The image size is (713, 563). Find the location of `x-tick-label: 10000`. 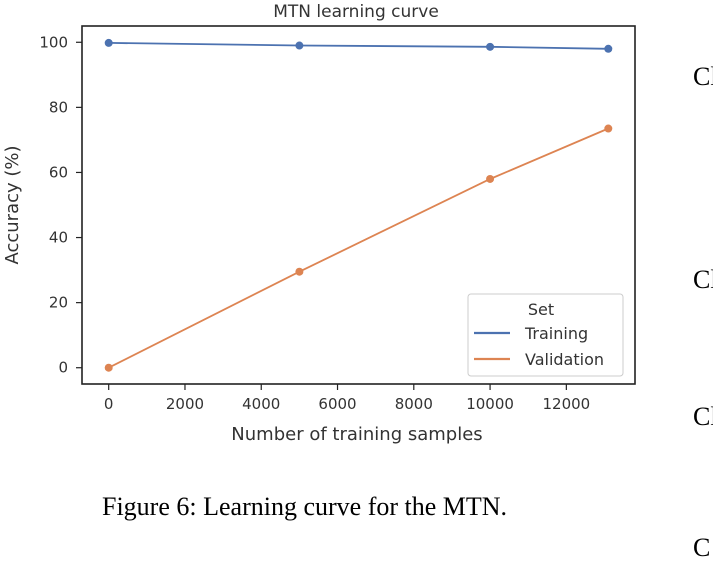

x-tick-label: 10000 is located at coordinates (490, 404).